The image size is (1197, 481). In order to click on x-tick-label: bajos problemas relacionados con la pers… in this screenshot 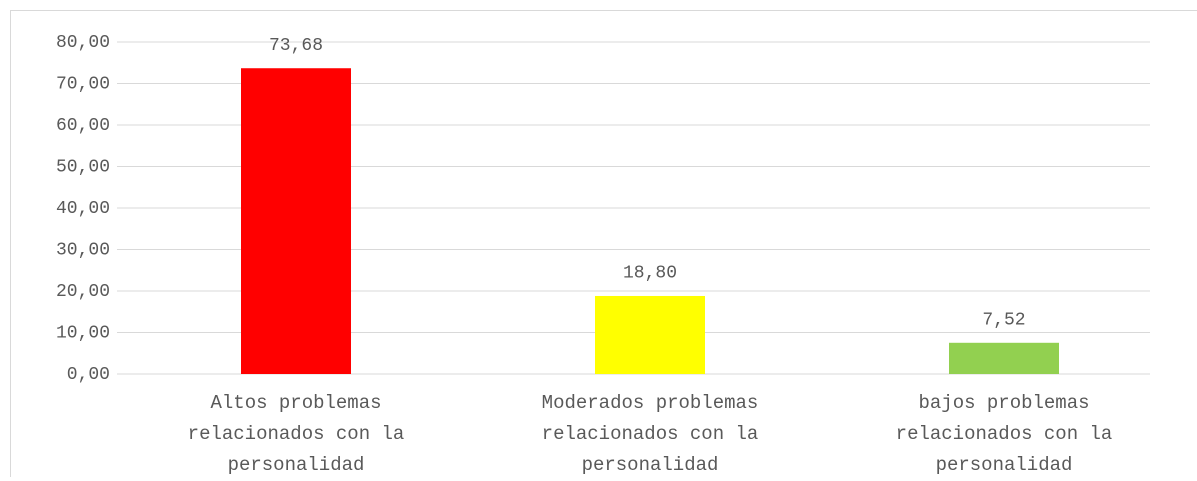, I will do `click(1004, 434)`.